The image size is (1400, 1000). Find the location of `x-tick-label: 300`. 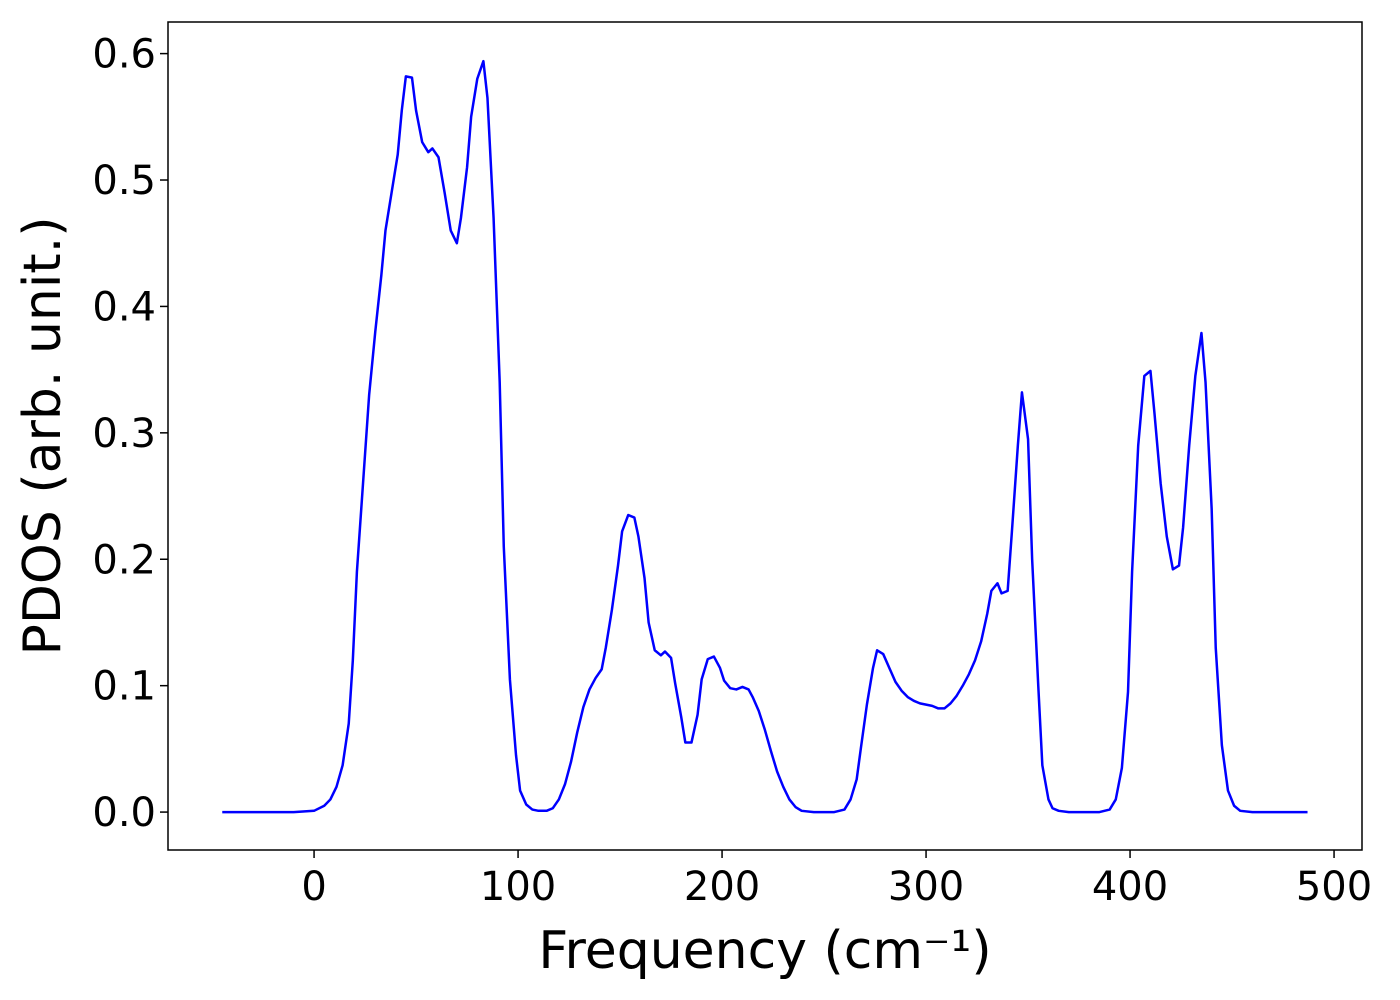

x-tick-label: 300 is located at coordinates (926, 887).